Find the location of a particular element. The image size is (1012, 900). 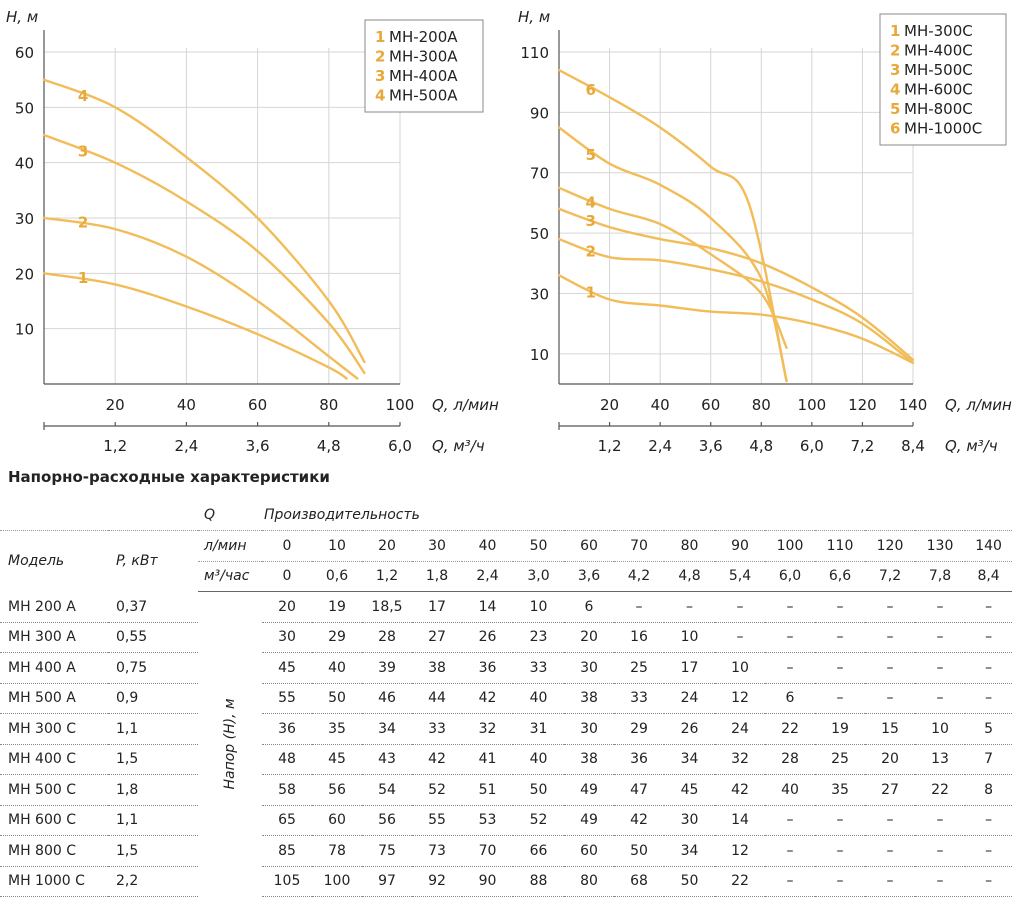

value-cell: 53 is located at coordinates (487, 820).